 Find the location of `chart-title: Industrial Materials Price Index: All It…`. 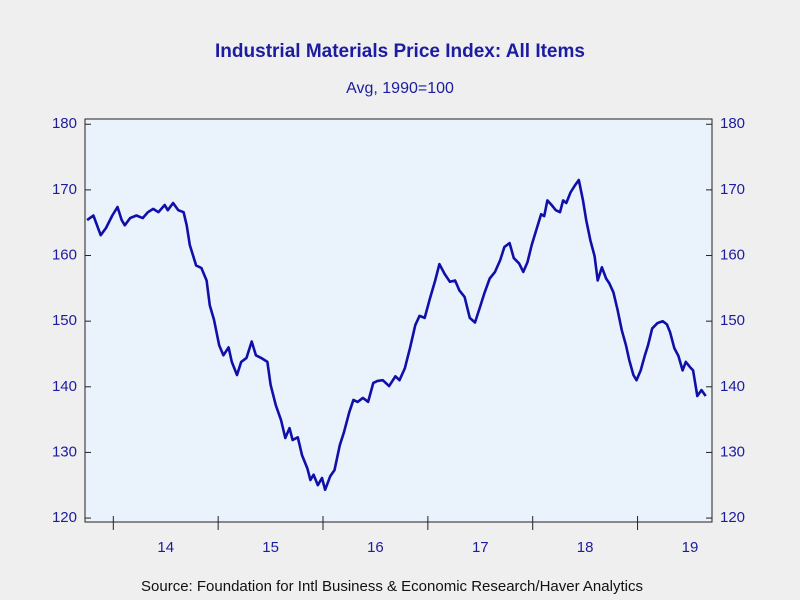

chart-title: Industrial Materials Price Index: All It… is located at coordinates (400, 51).